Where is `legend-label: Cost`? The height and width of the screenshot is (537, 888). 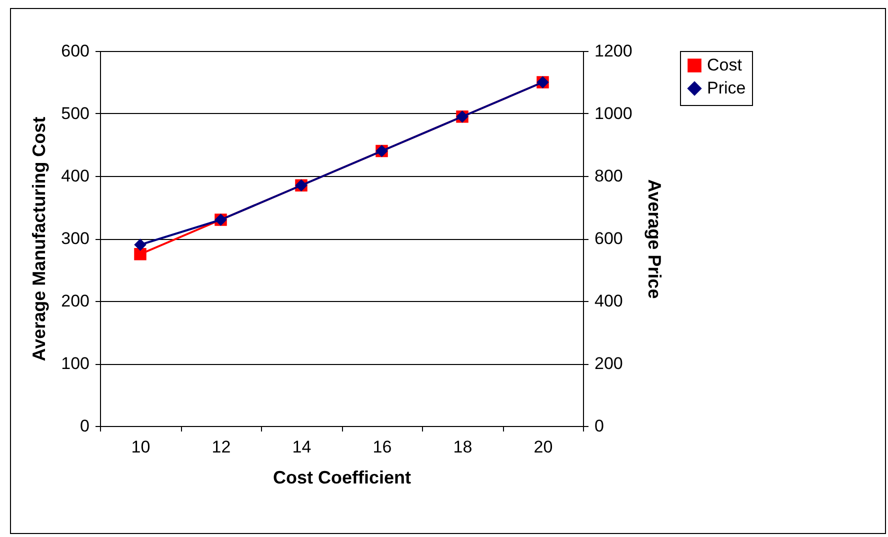
legend-label: Cost is located at coordinates (724, 65).